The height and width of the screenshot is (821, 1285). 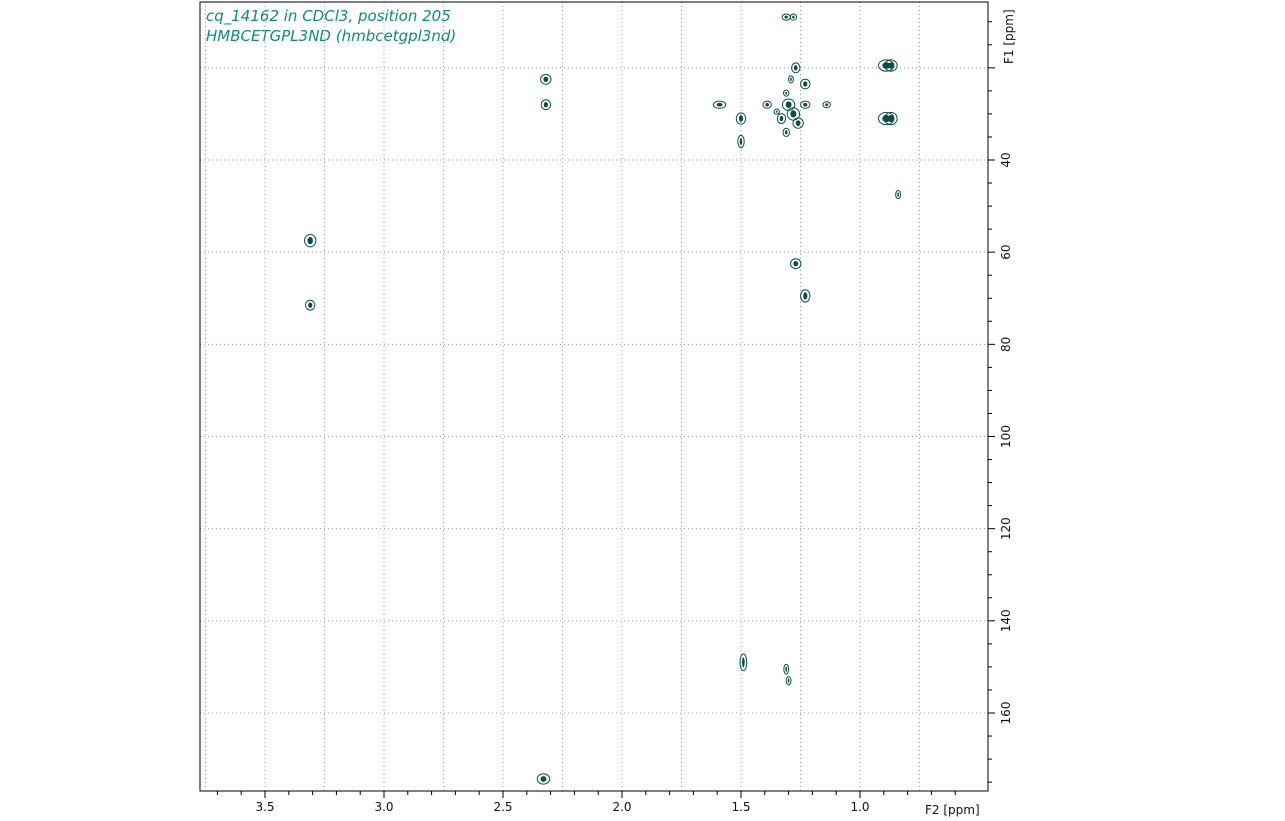 I want to click on x-tick-label: 3.0, so click(x=383, y=807).